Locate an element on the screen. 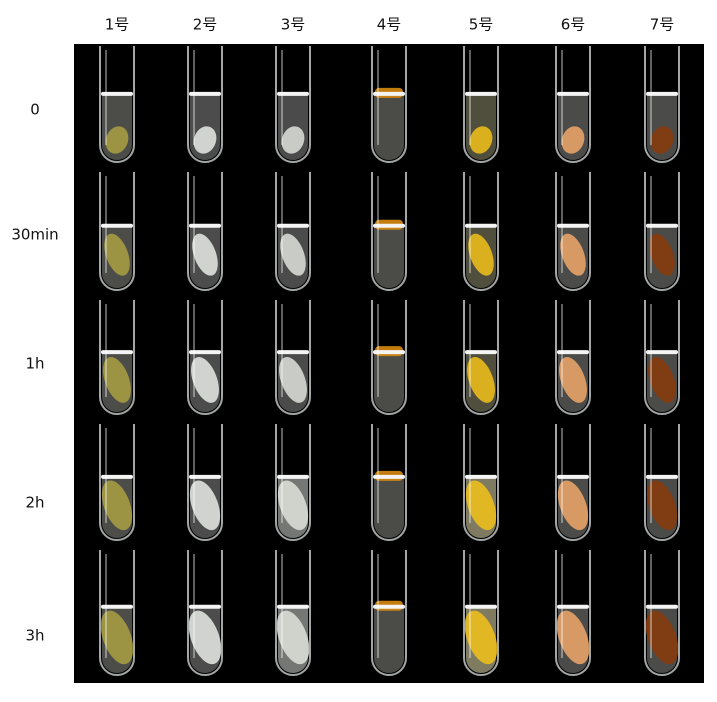 This screenshot has width=717, height=702. row-label: 0 is located at coordinates (35, 110).